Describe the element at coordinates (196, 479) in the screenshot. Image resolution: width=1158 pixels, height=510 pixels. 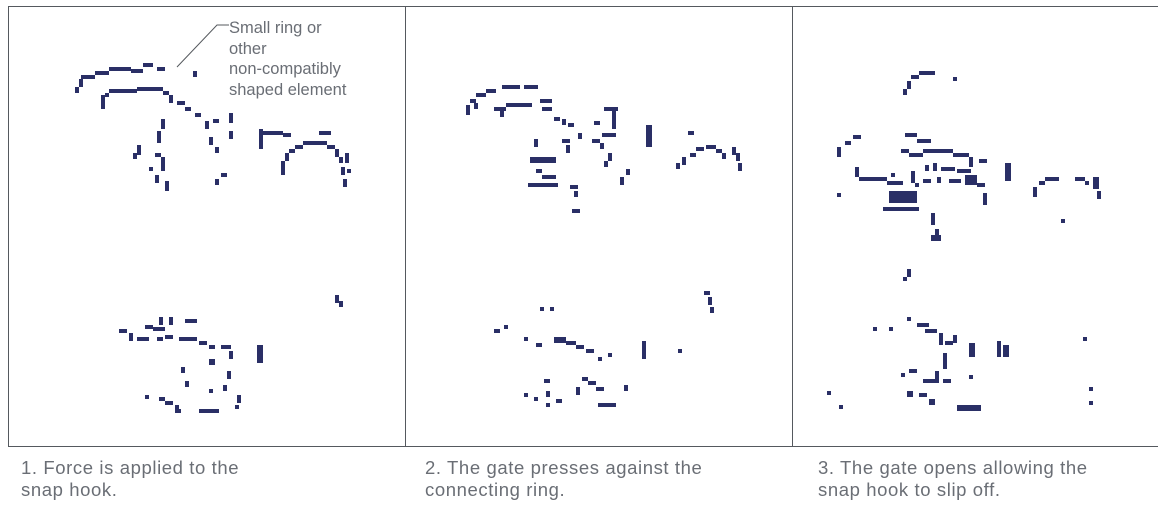
I see `caption-step-1: 1. Force is applied to the snap hook.` at that location.